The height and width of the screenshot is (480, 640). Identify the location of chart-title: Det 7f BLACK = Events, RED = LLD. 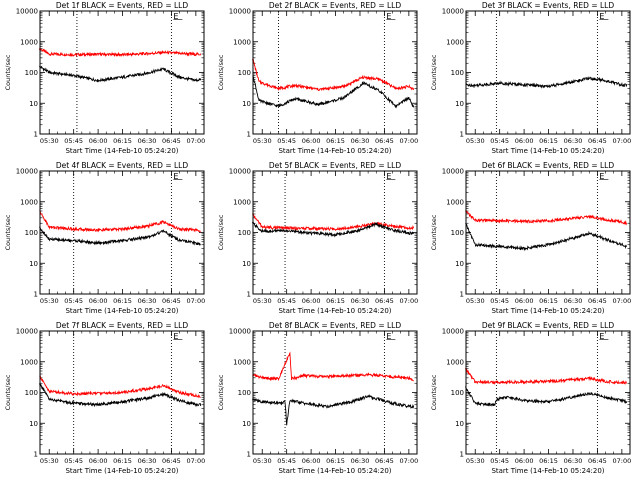
(122, 325).